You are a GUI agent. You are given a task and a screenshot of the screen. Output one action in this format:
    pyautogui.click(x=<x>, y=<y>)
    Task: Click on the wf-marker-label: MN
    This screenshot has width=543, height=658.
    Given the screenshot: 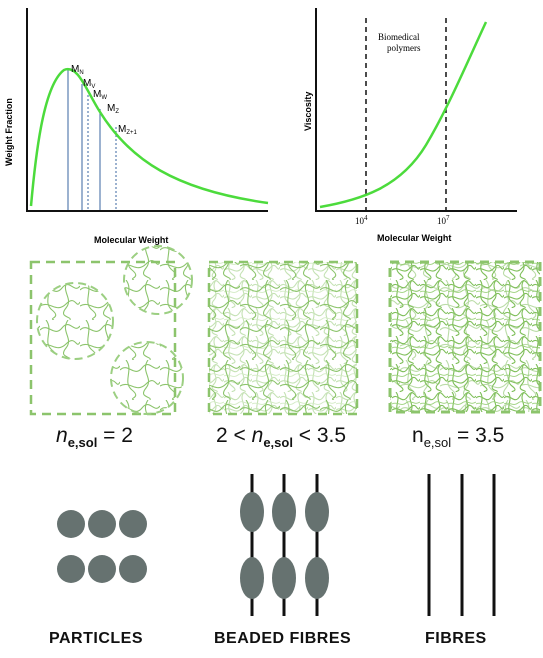 What is the action you would take?
    pyautogui.click(x=77, y=70)
    